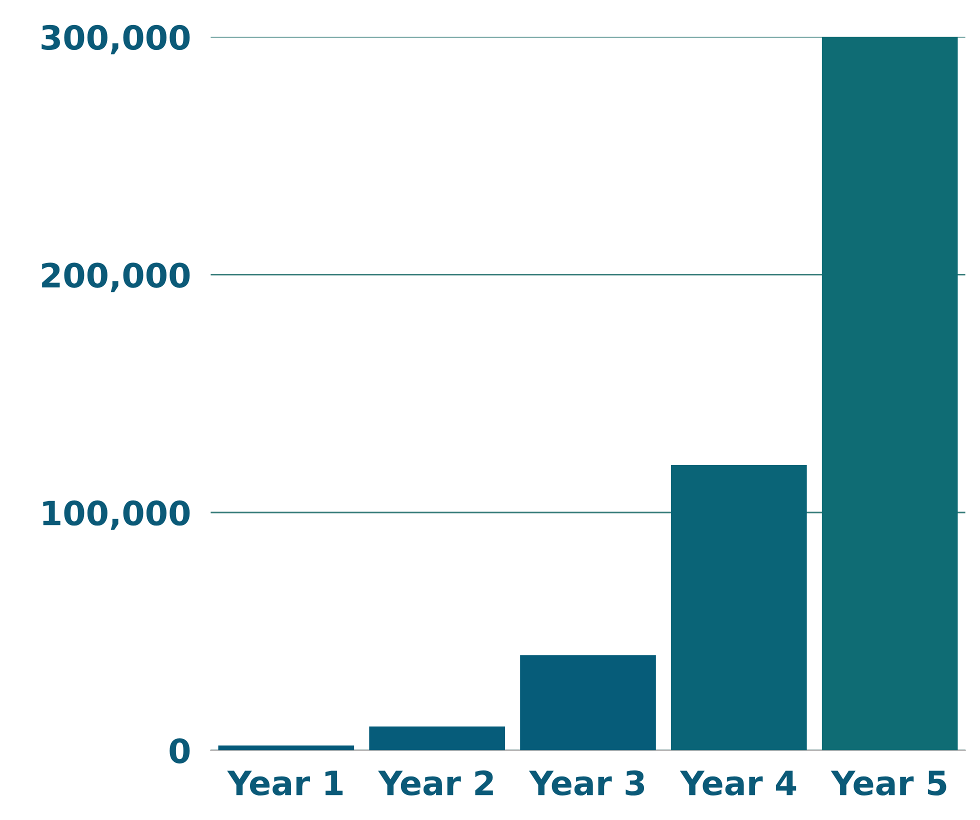 This screenshot has width=980, height=820. What do you see at coordinates (435, 783) in the screenshot?
I see `x-tick-label: Year 2` at bounding box center [435, 783].